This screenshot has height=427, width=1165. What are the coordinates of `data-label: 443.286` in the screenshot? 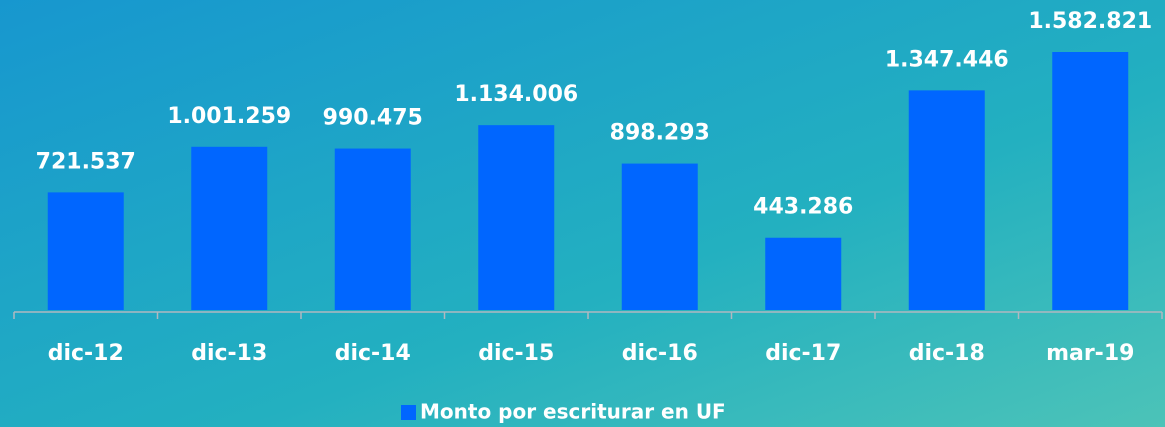 It's located at (803, 207).